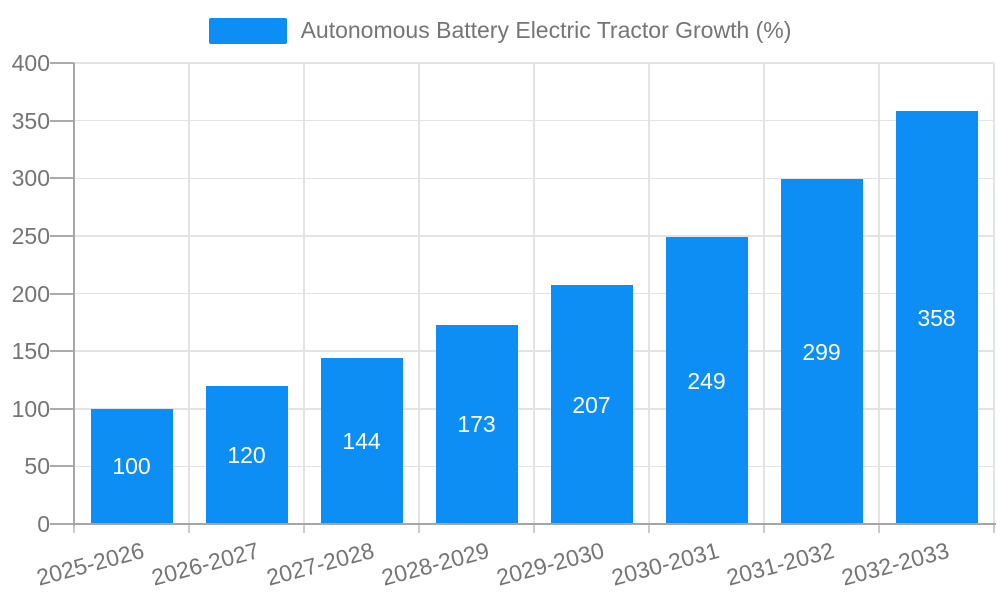  Describe the element at coordinates (320, 564) in the screenshot. I see `x-tick-label: 2027-2028` at that location.